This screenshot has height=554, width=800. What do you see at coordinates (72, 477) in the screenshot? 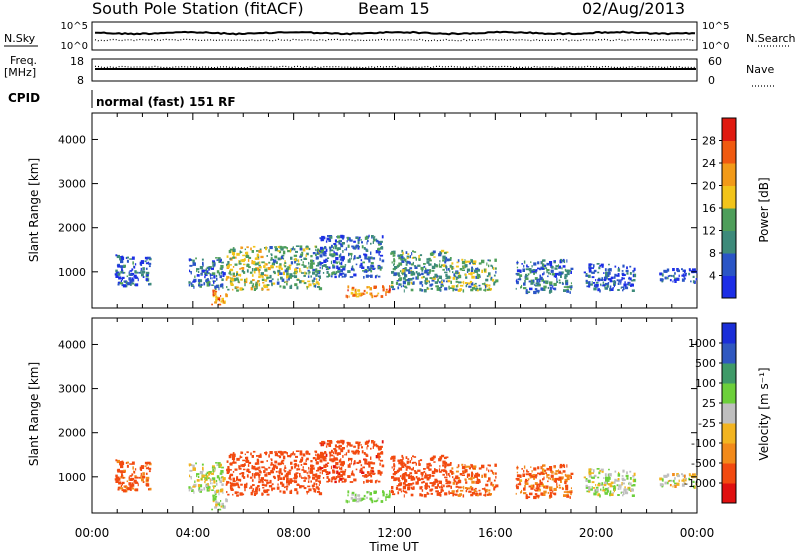
I see `y-tick-label: 1000` at bounding box center [72, 477].